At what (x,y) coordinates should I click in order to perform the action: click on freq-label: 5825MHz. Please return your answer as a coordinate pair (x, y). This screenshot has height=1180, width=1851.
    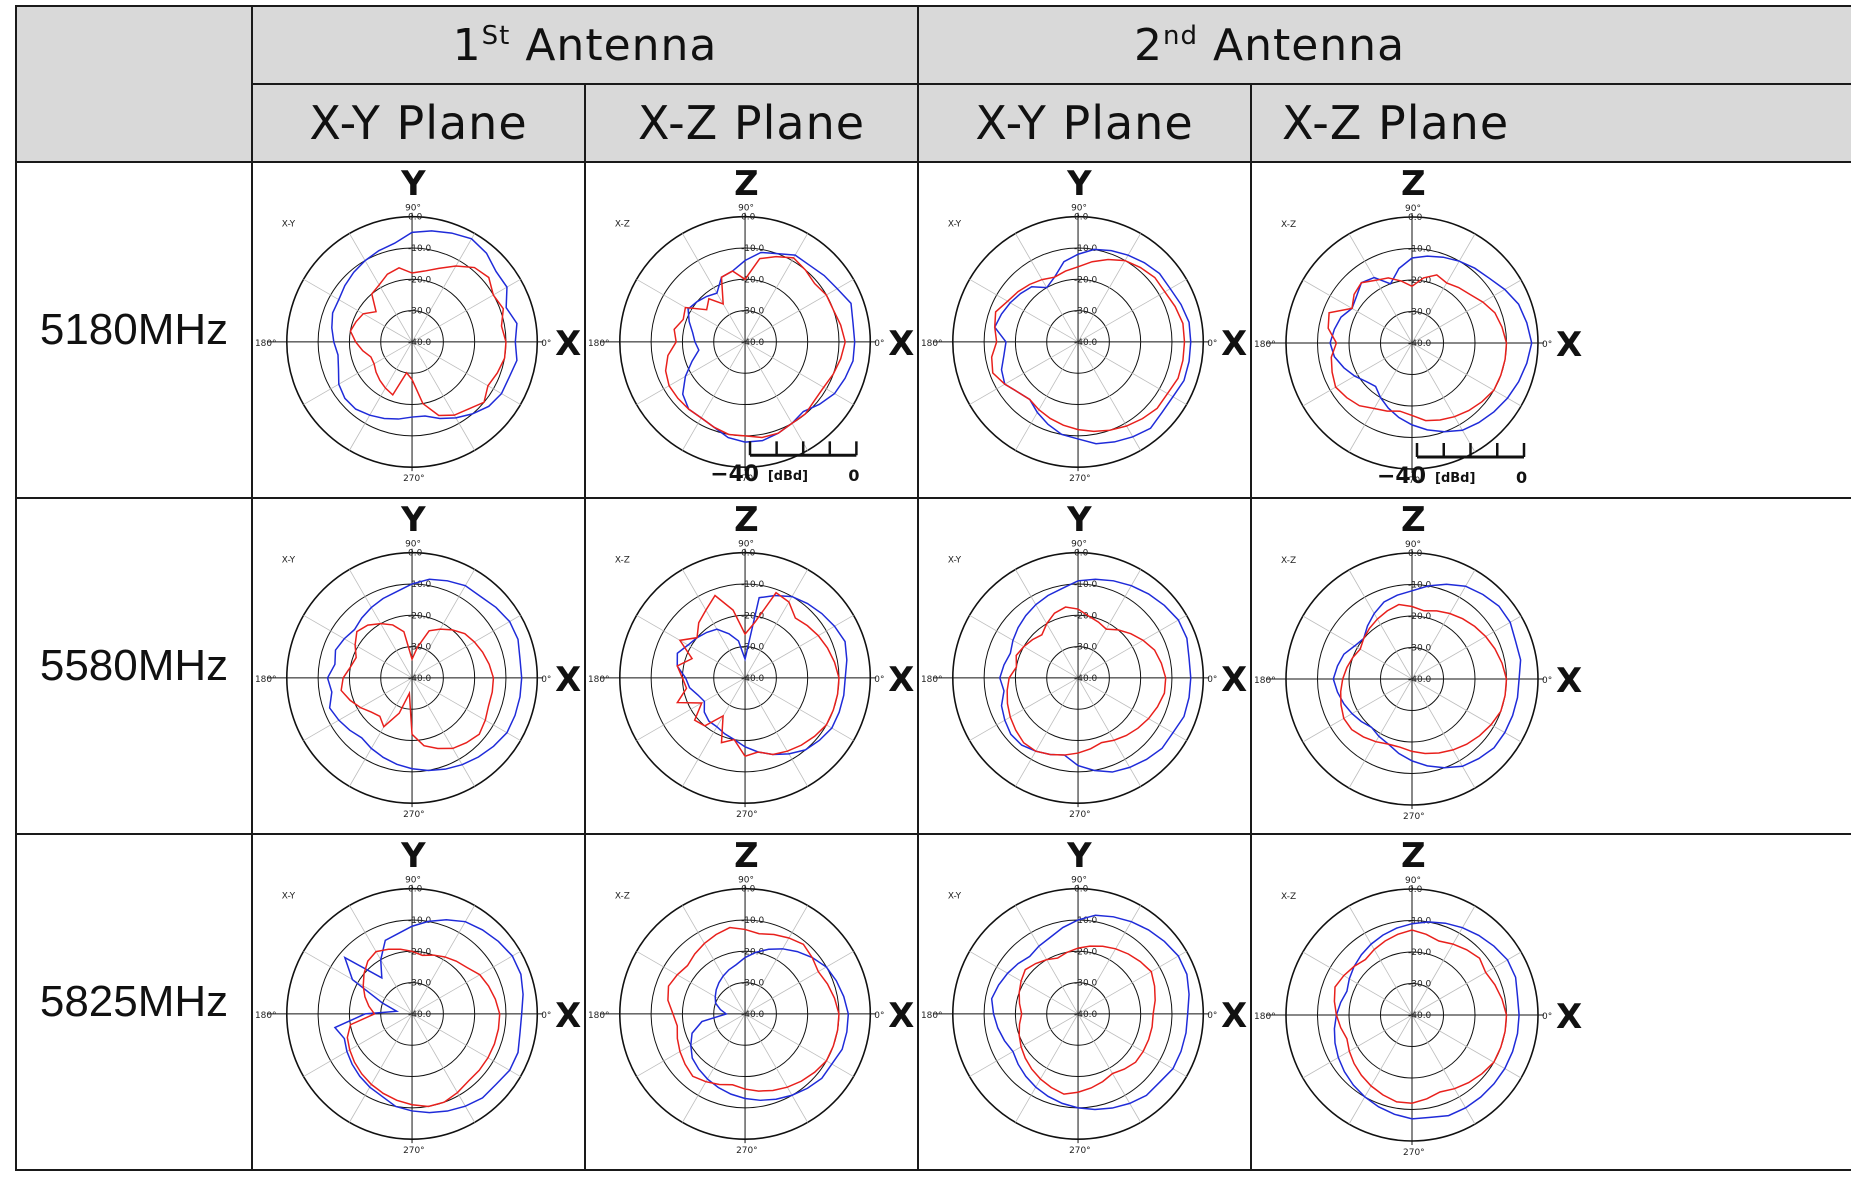
    Looking at the image, I should click on (134, 1002).